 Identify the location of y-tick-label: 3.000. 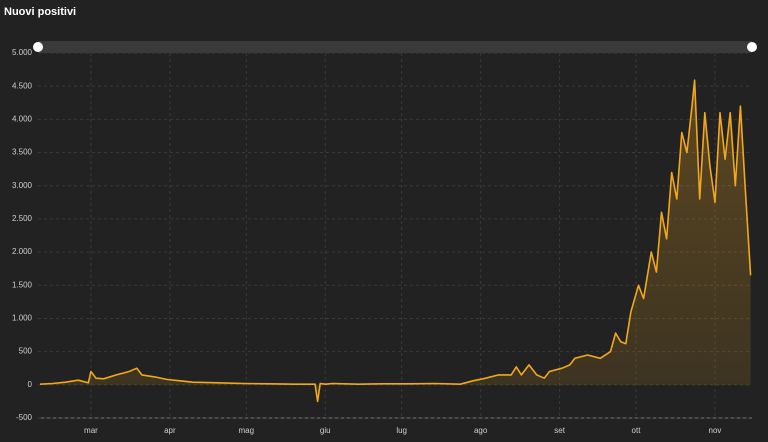
(22, 185).